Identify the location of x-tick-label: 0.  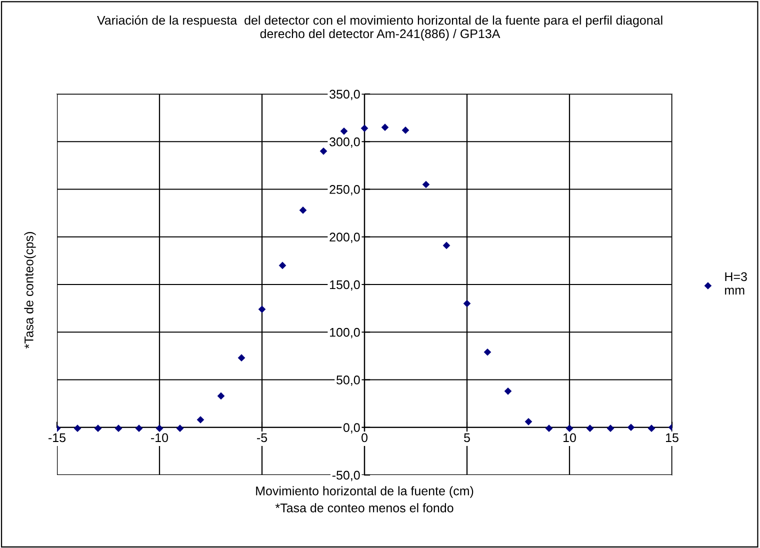
(365, 437).